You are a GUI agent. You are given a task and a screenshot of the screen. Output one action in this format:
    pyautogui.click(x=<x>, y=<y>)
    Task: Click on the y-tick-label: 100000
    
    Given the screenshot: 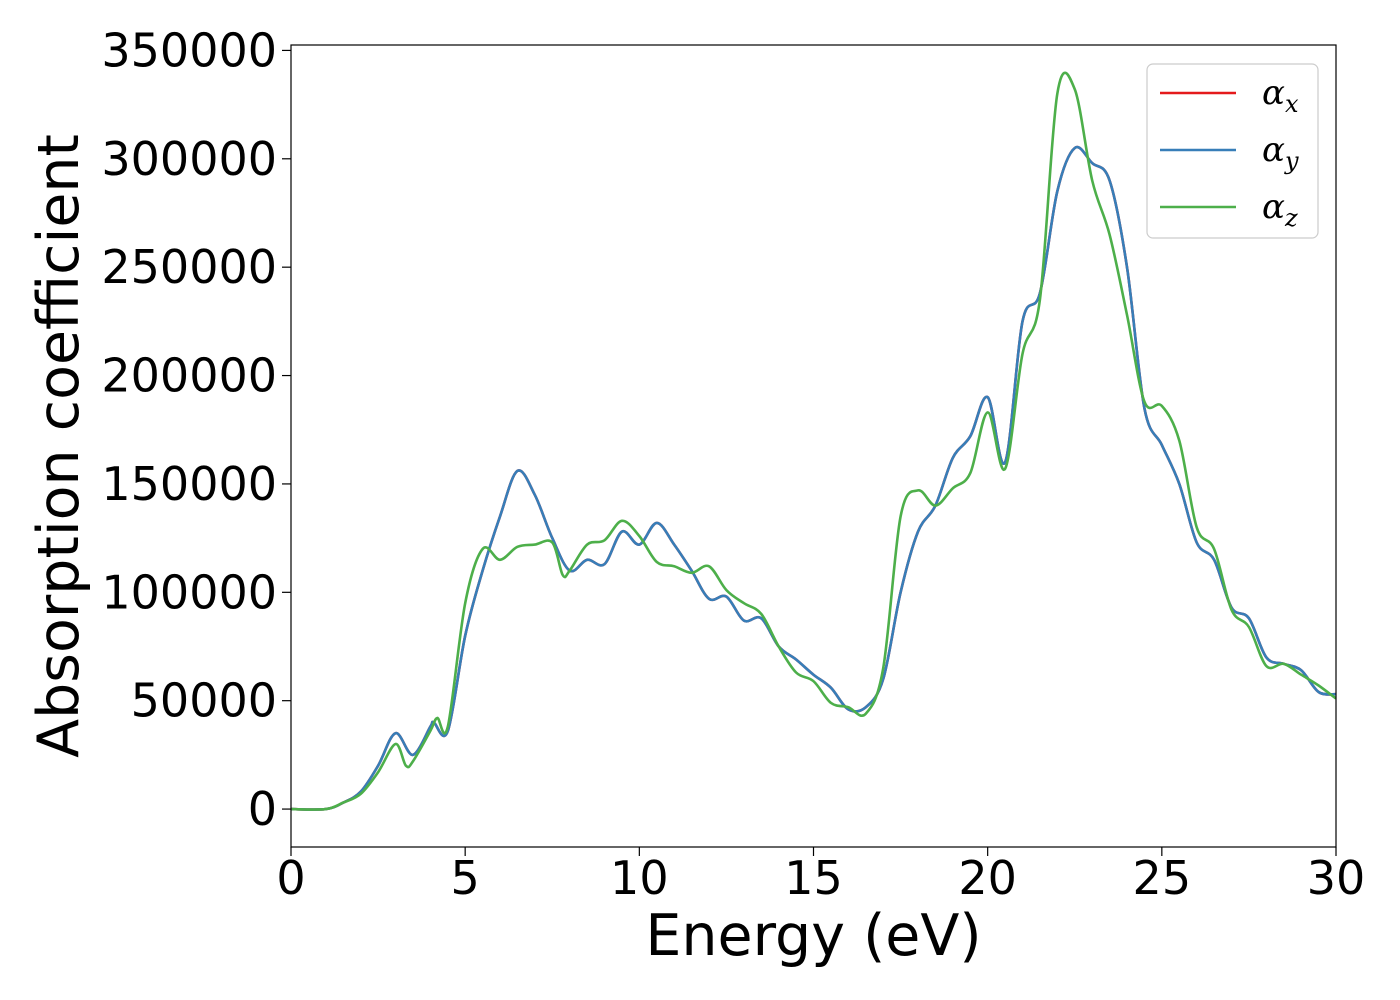 What is the action you would take?
    pyautogui.click(x=189, y=592)
    